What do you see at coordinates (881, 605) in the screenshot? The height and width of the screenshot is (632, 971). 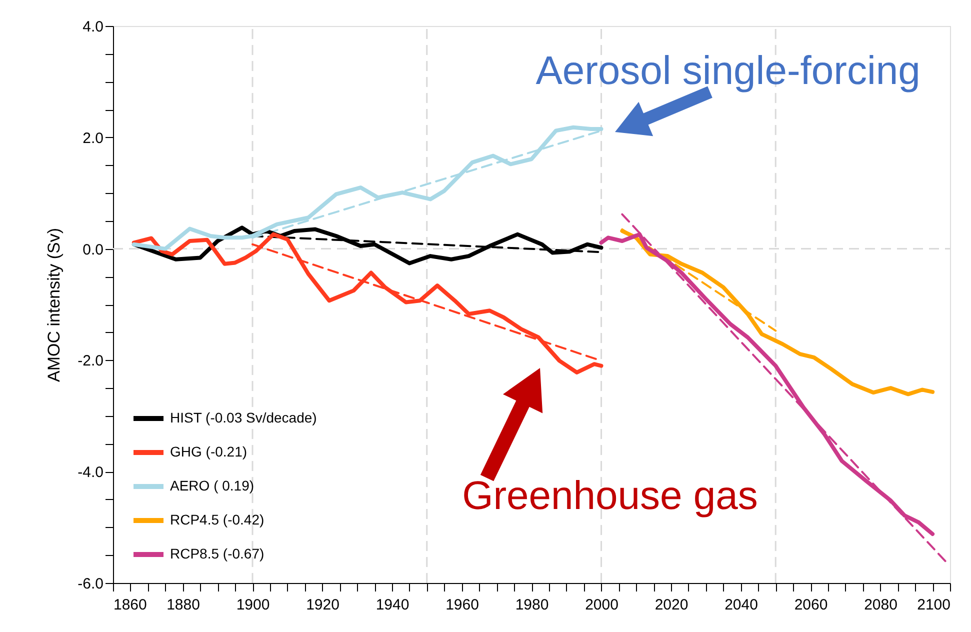 I see `x-tick-label: 2080` at bounding box center [881, 605].